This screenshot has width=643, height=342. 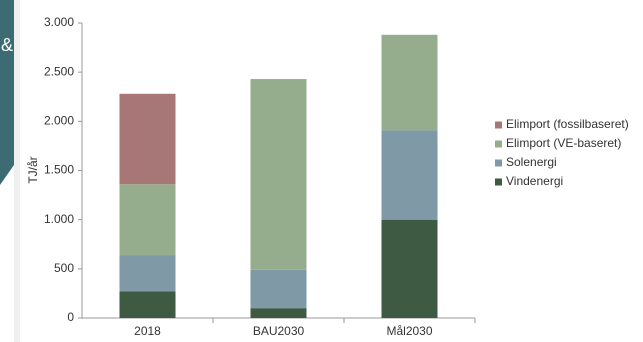 I want to click on legend-label: Vindenergi, so click(x=534, y=181).